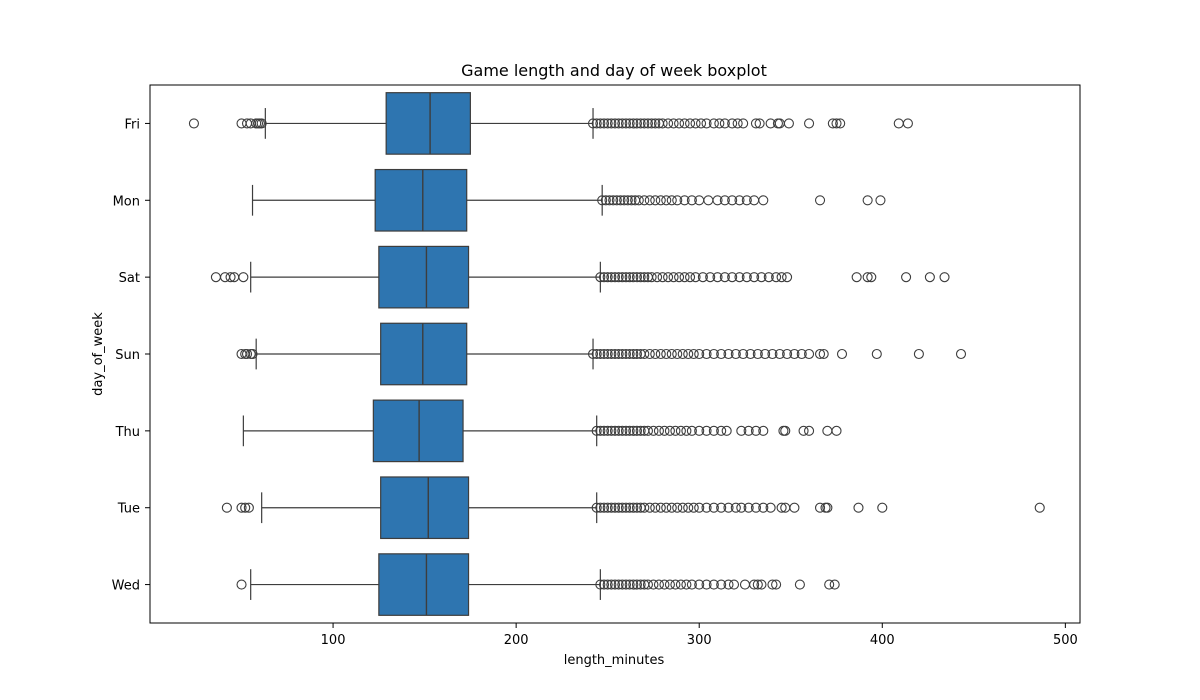 This screenshot has width=1200, height=700. Describe the element at coordinates (614, 70) in the screenshot. I see `chart-title: Game length and day of week boxplot` at that location.